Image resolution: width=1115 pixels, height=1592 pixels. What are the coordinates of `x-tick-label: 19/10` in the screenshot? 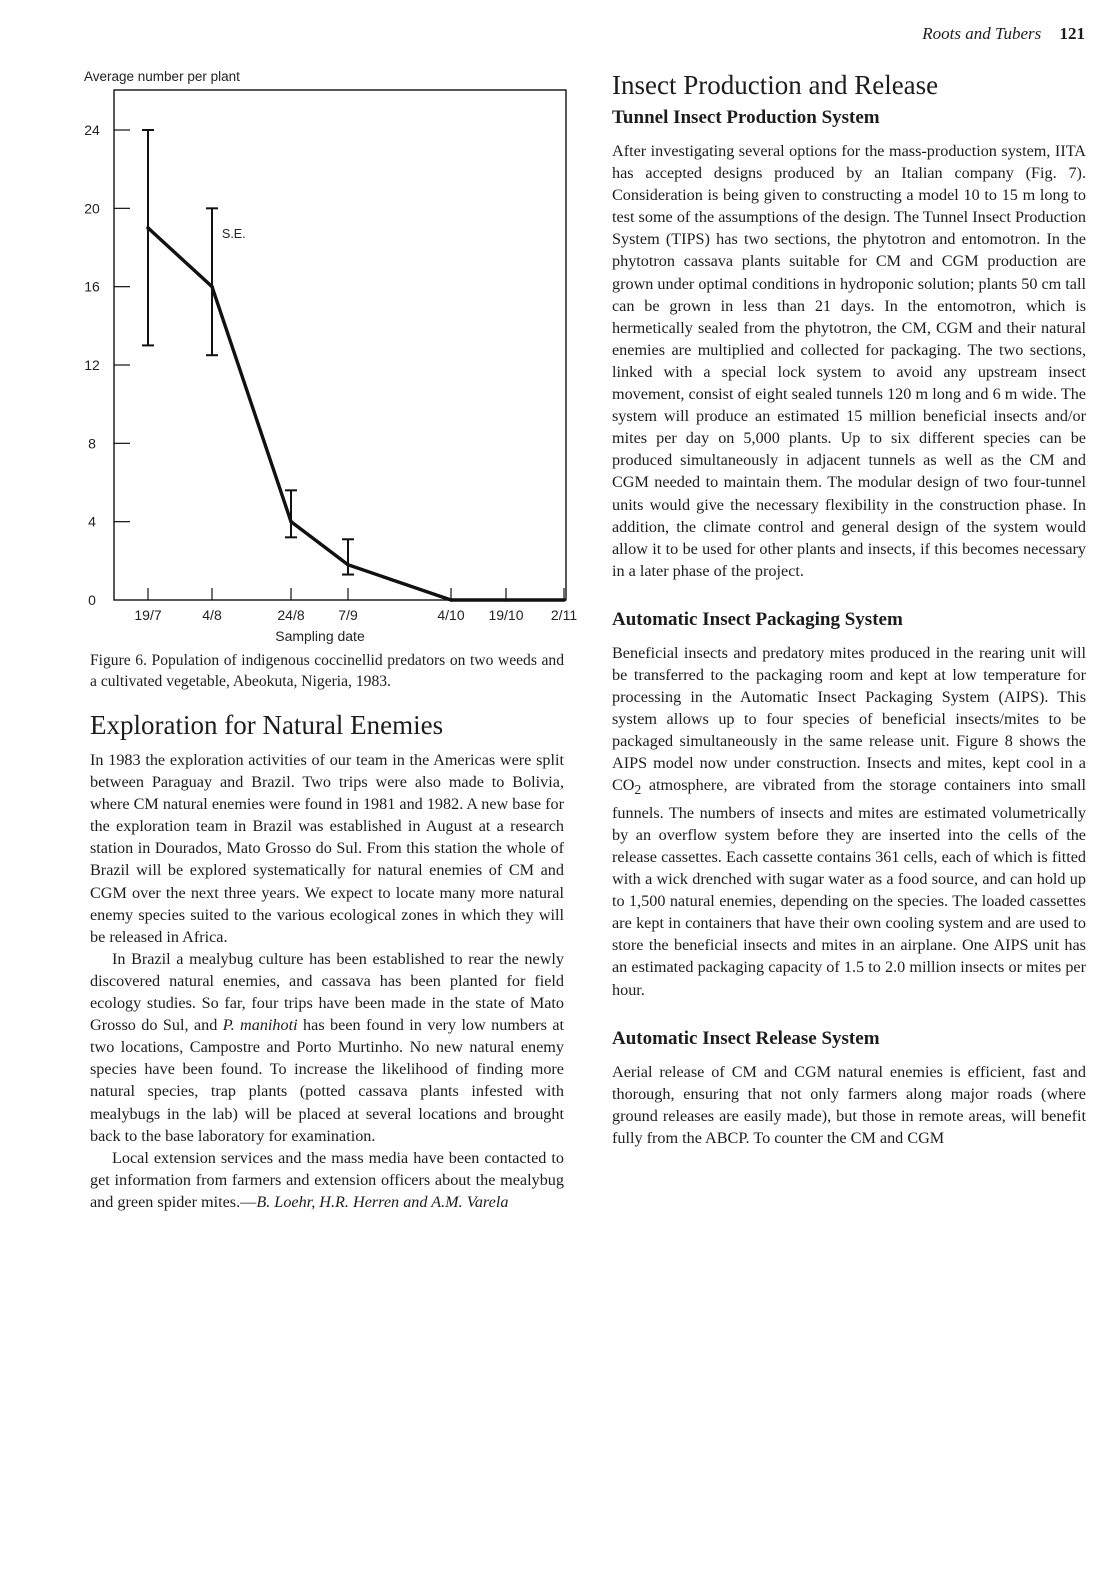 It's located at (505, 615).